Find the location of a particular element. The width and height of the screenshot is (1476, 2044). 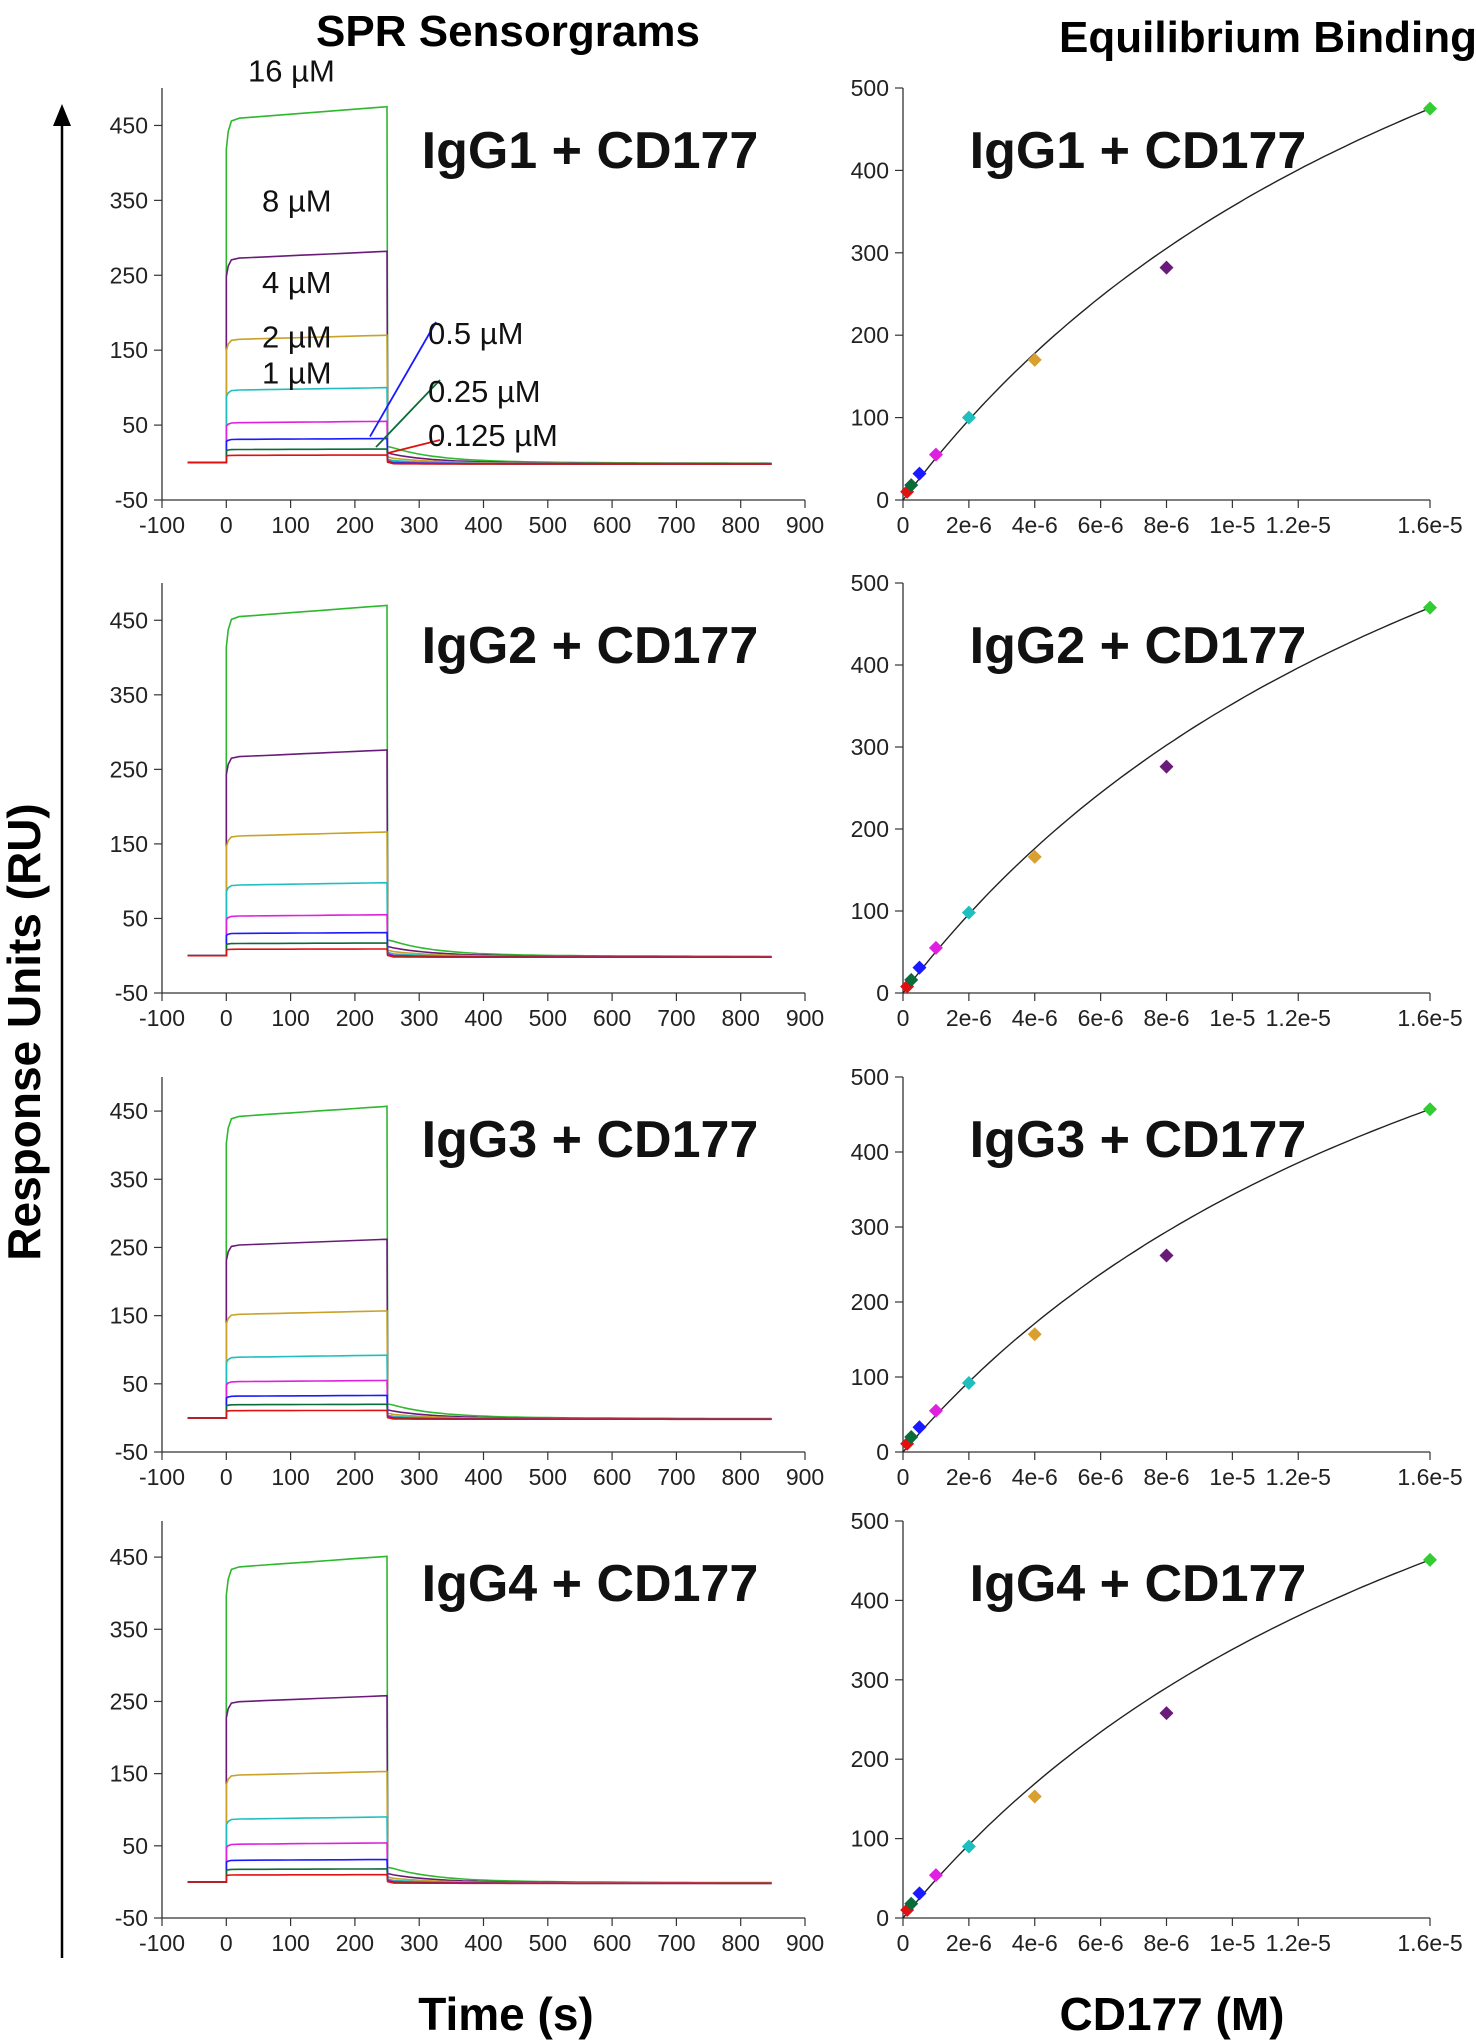

x-tick-label: 400 is located at coordinates (483, 525).